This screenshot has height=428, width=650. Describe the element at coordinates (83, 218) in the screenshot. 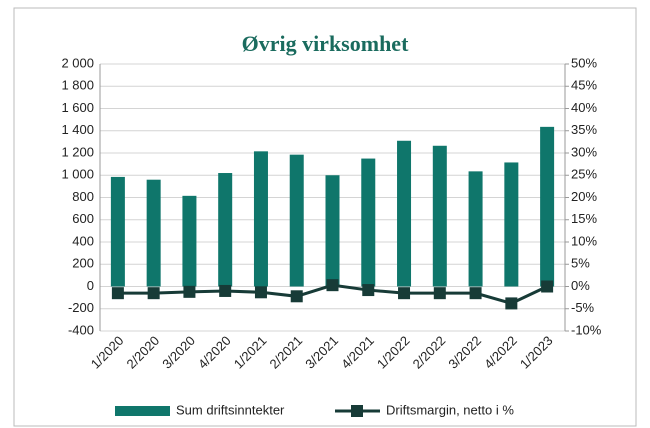

I see `y-tick-label: 600` at that location.